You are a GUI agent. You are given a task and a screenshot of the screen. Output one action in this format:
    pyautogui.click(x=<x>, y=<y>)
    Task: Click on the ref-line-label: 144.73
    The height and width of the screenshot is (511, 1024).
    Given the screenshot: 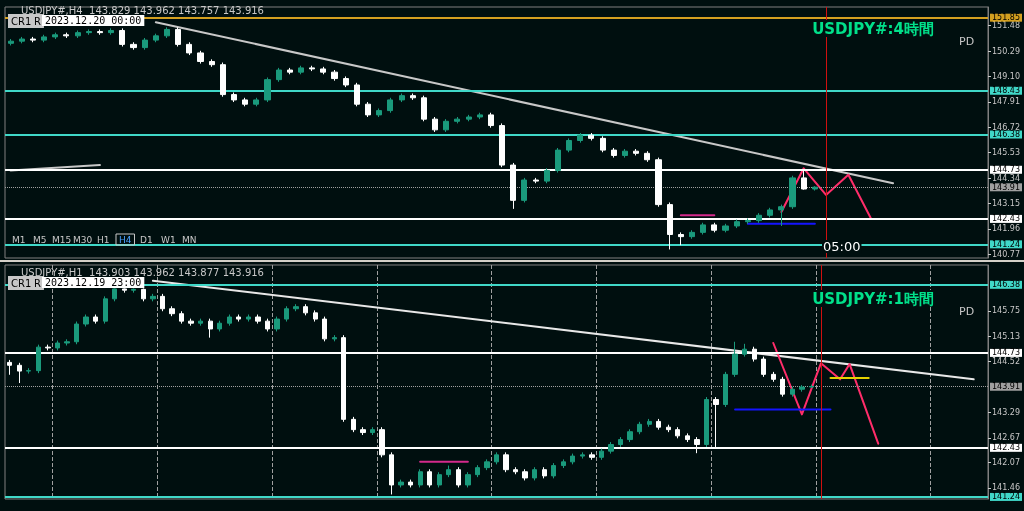 What is the action you would take?
    pyautogui.click(x=1006, y=353)
    